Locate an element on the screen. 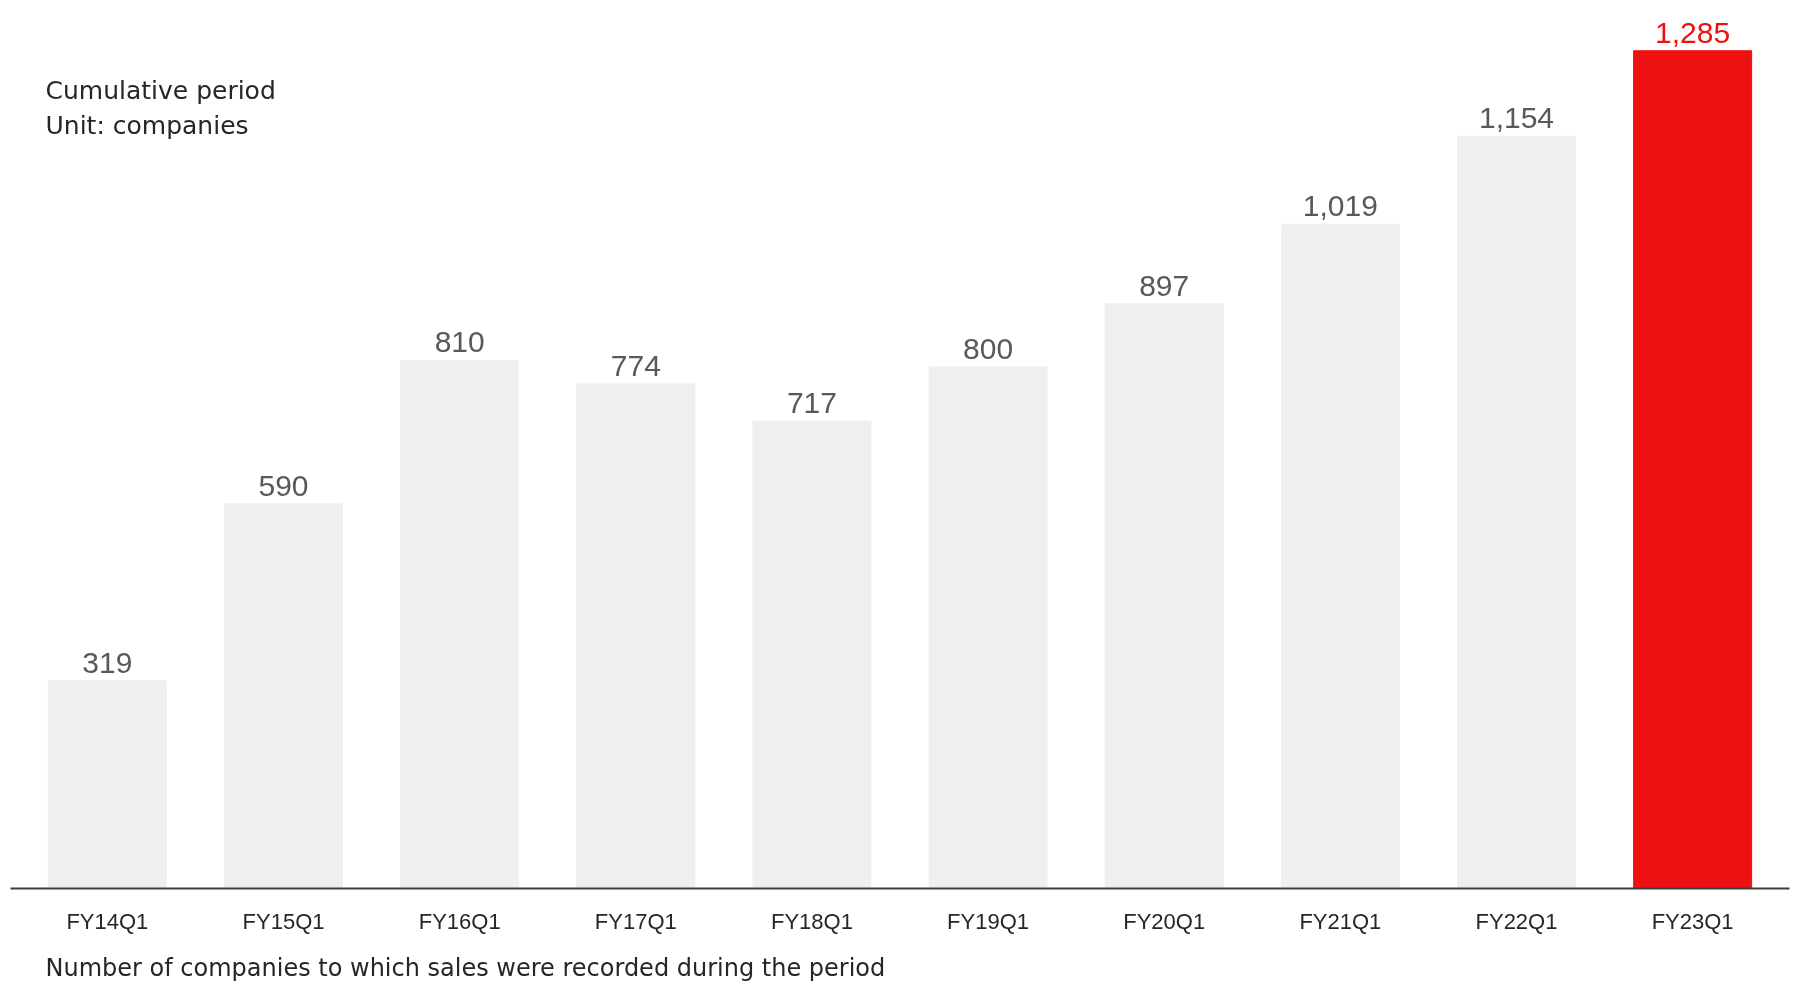 This screenshot has width=1799, height=996. x-tick-label: FY18Q1 is located at coordinates (811, 921).